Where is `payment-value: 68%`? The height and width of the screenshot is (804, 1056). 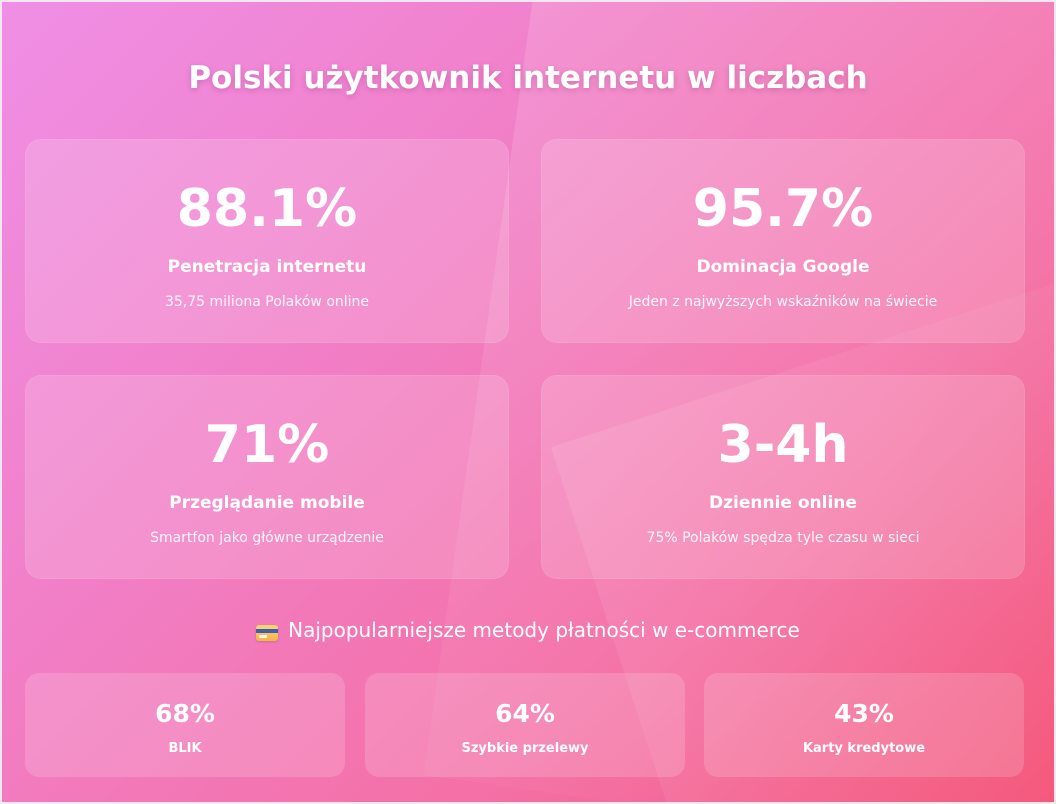 payment-value: 68% is located at coordinates (185, 713).